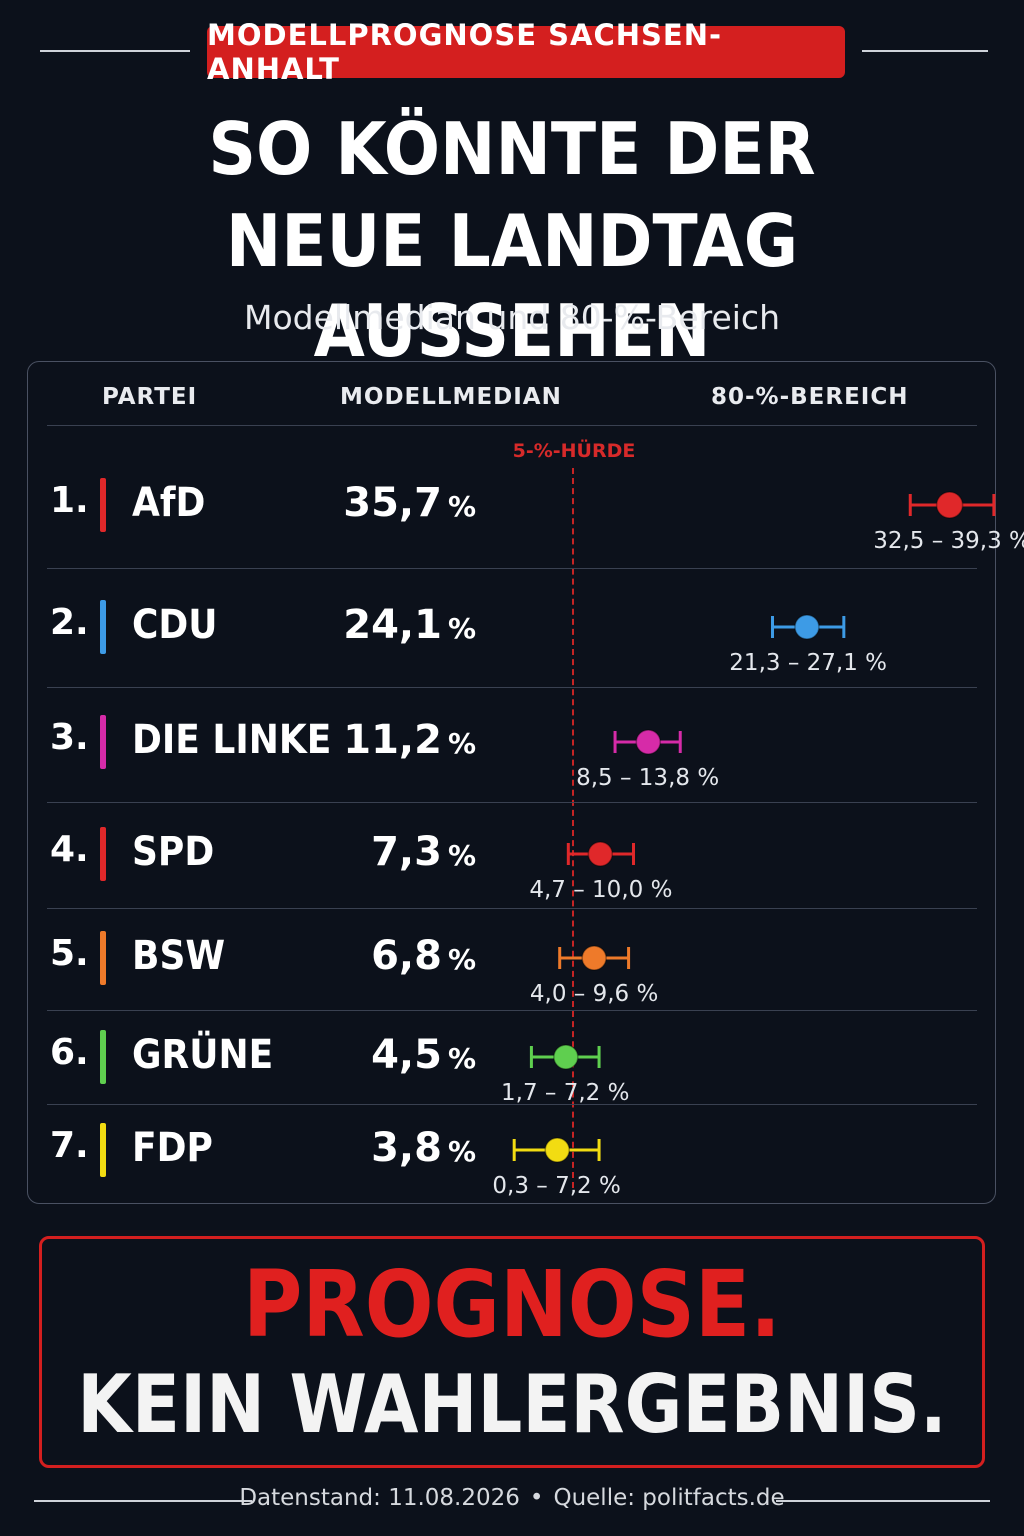 The image size is (1024, 1536). I want to click on party-median: 3,8%, so click(423, 1148).